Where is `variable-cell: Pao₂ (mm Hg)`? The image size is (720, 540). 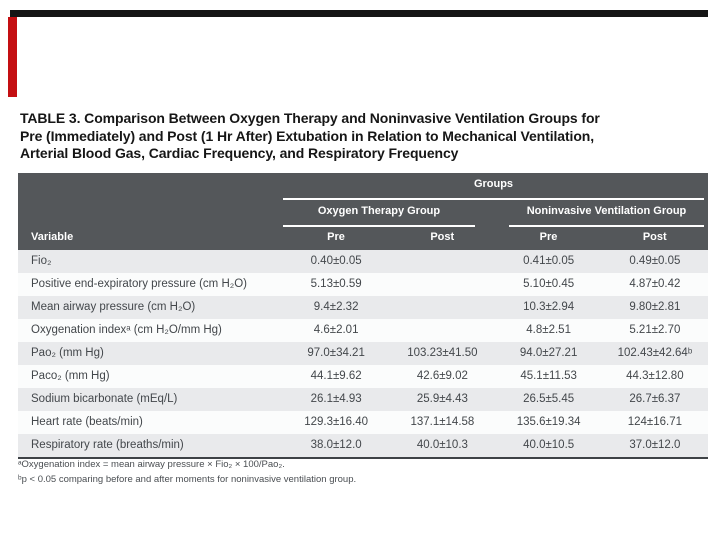 variable-cell: Pao₂ (mm Hg) is located at coordinates (67, 353).